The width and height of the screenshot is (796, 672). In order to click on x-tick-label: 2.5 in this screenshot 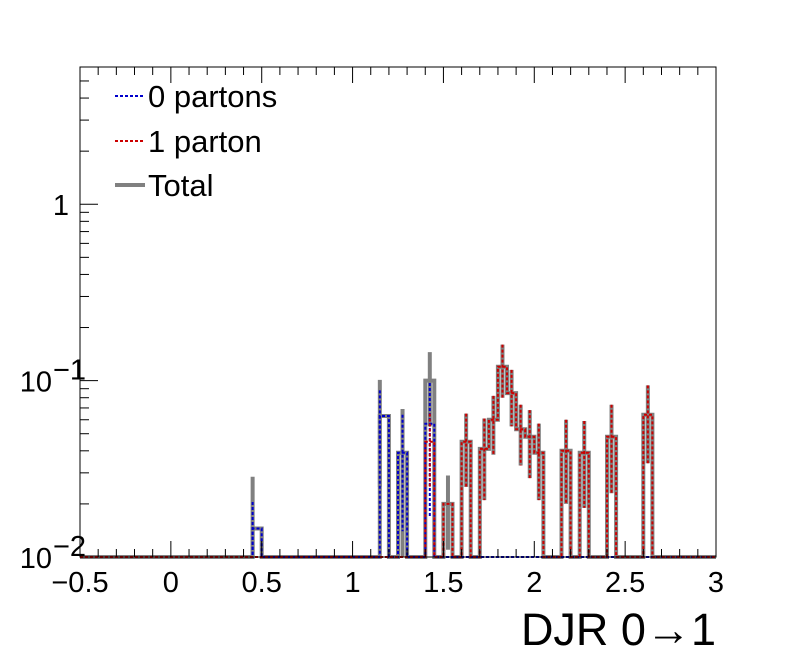, I will do `click(625, 583)`.